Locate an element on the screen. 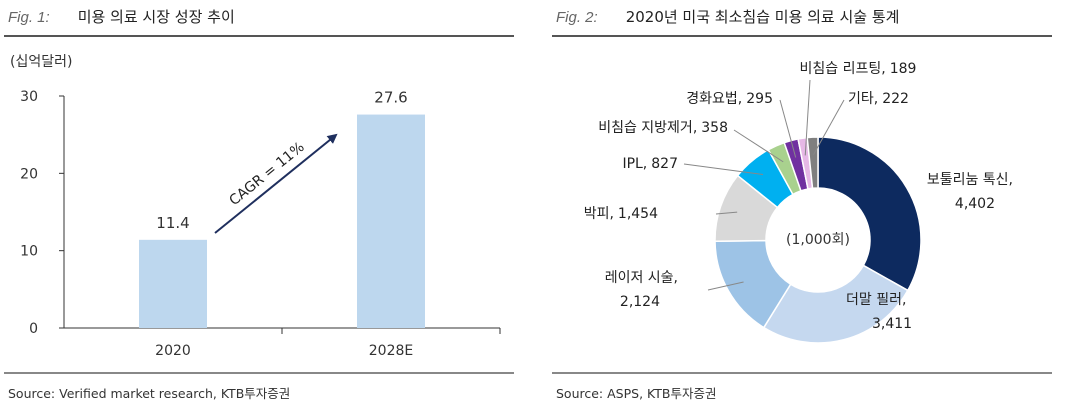  fig2-label: Fig. 2: is located at coordinates (577, 17).